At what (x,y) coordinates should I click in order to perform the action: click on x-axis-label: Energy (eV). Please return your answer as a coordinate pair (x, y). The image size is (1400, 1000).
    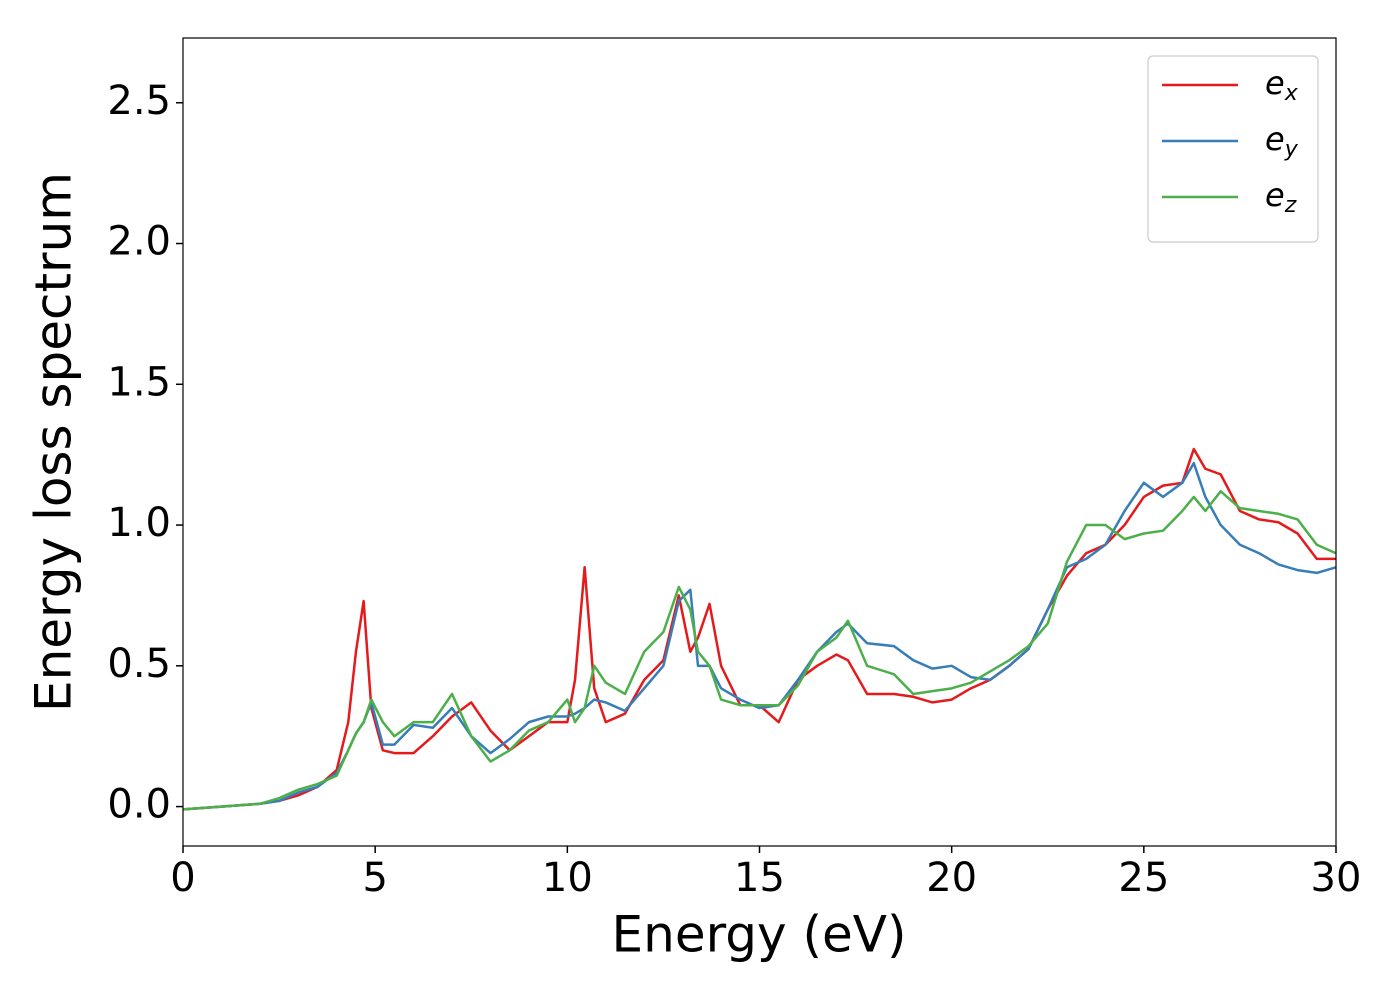
    Looking at the image, I should click on (759, 935).